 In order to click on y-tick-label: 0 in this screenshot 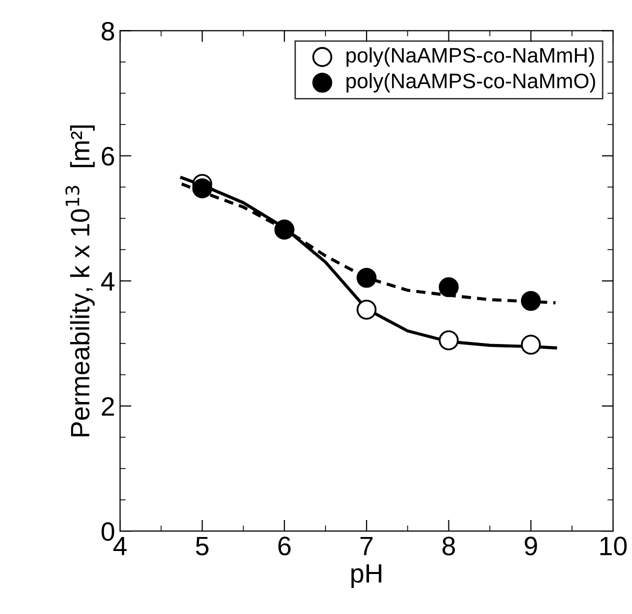, I will do `click(108, 531)`.